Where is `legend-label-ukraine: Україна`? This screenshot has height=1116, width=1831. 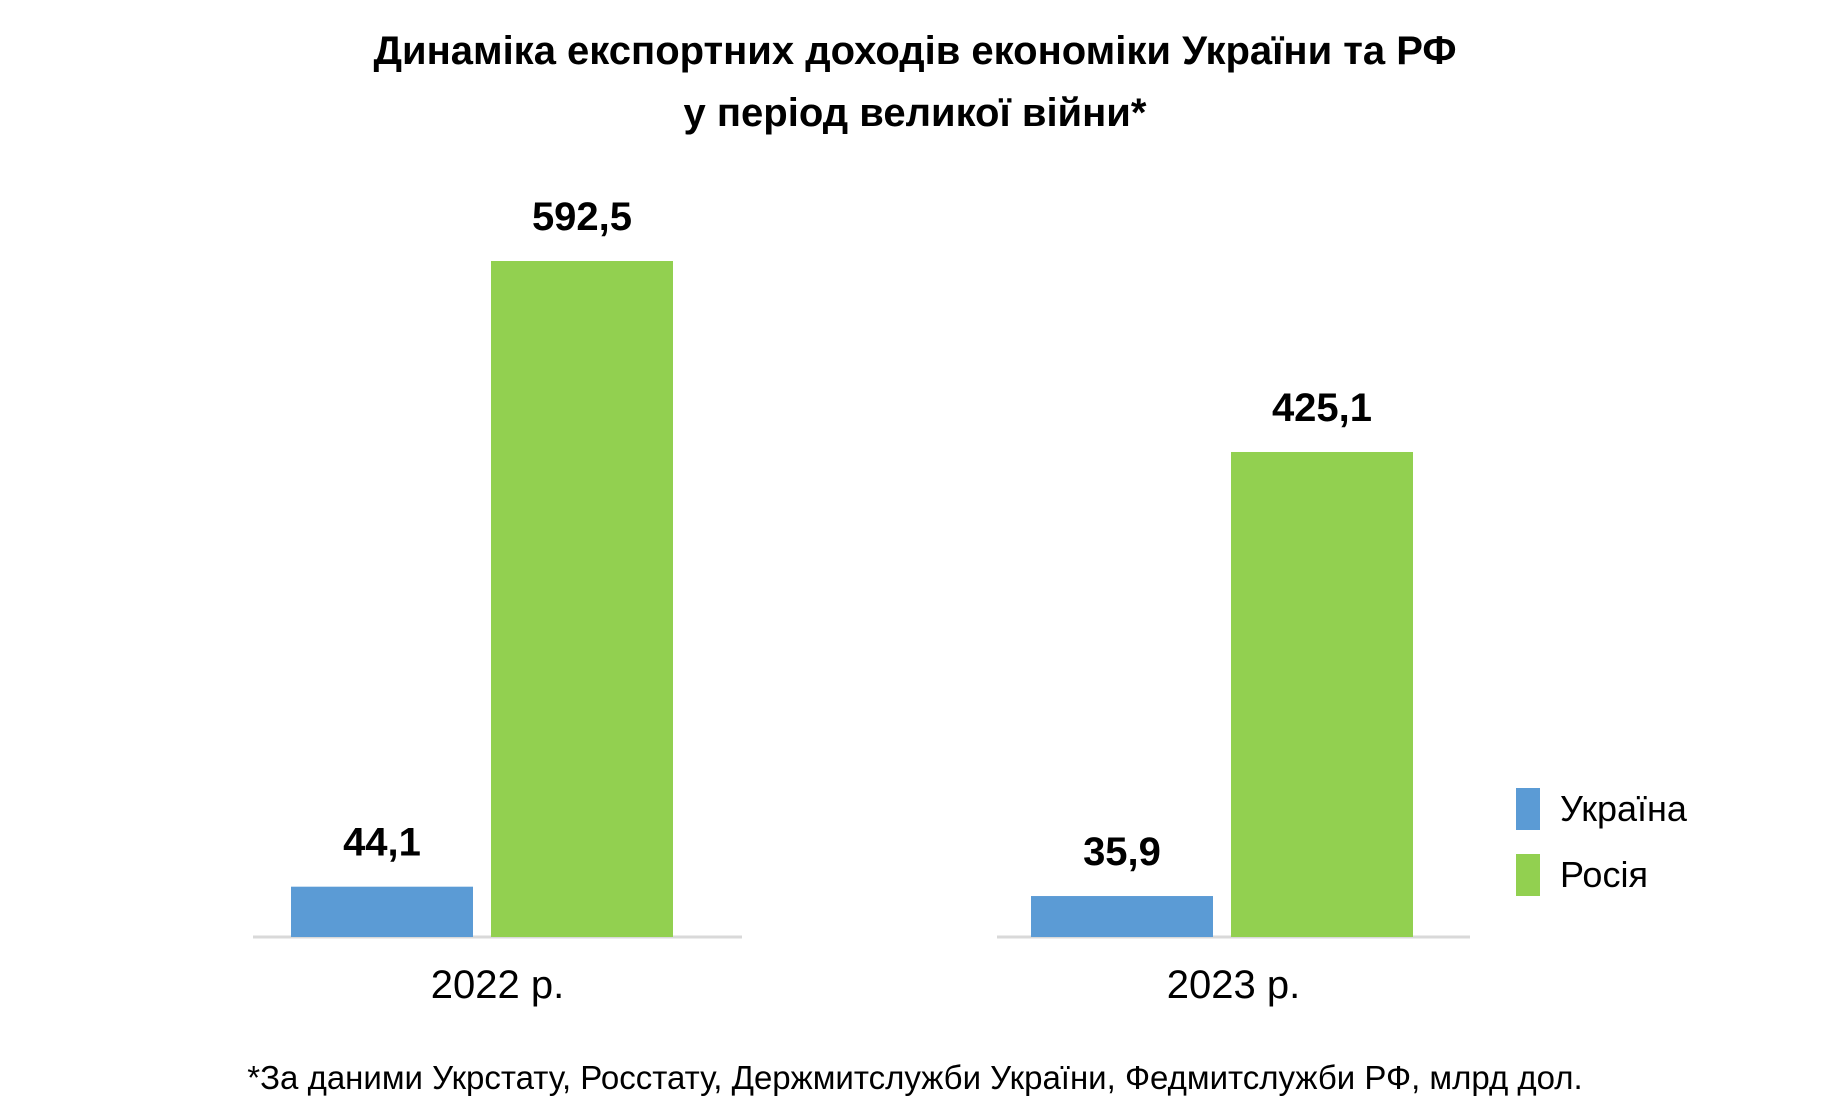
legend-label-ukraine: Україна is located at coordinates (1624, 808).